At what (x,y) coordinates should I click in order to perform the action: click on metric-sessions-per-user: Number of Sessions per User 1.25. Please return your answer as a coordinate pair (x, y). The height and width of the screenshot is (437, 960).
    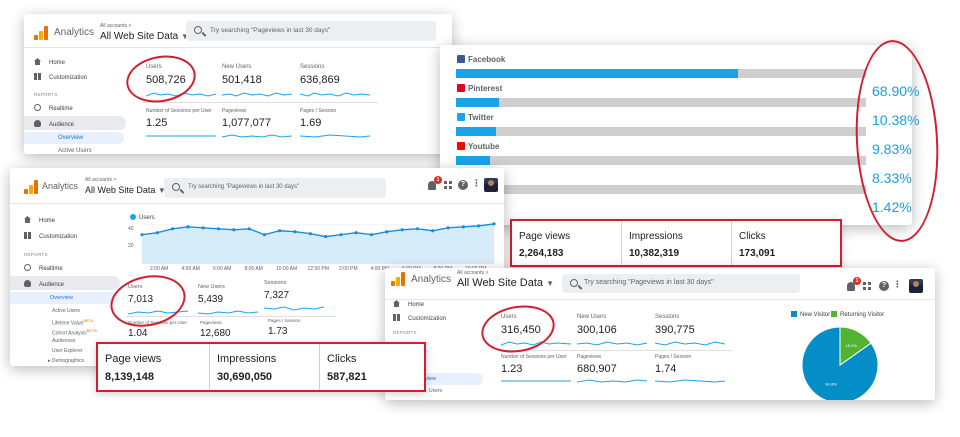
    Looking at the image, I should click on (182, 126).